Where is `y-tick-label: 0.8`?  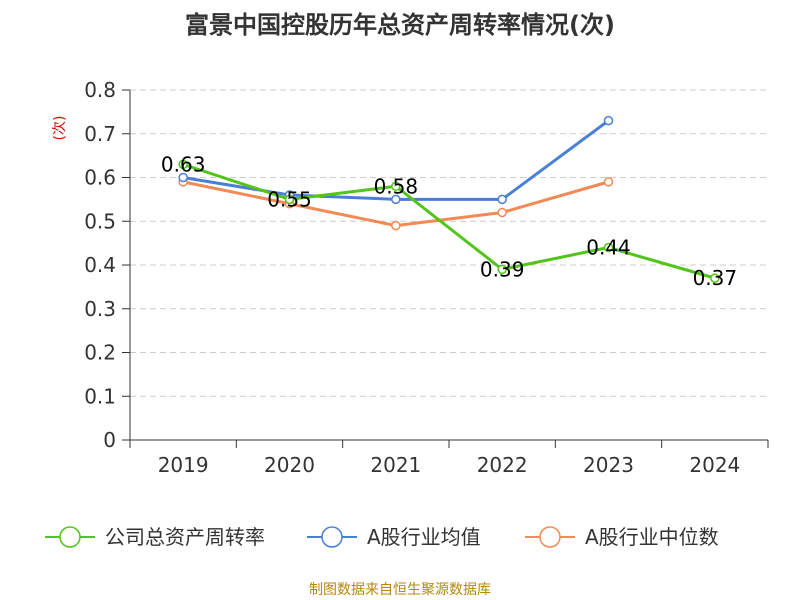 y-tick-label: 0.8 is located at coordinates (100, 90).